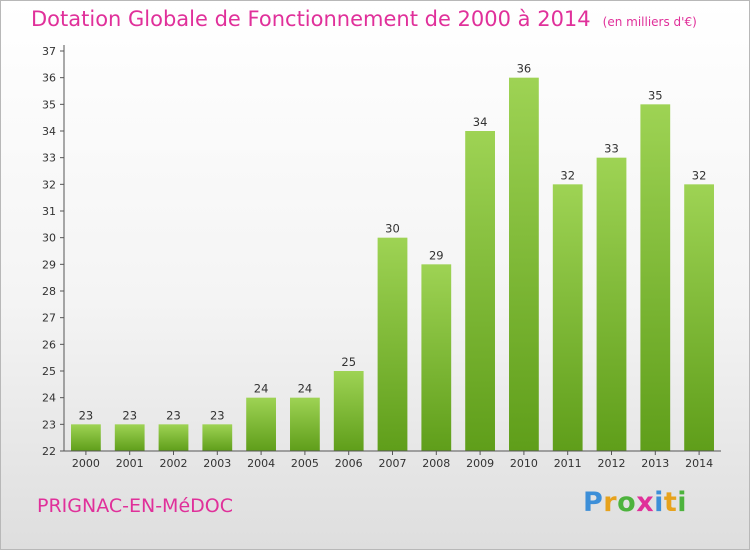 Image resolution: width=750 pixels, height=551 pixels. I want to click on bar-2011, so click(567, 318).